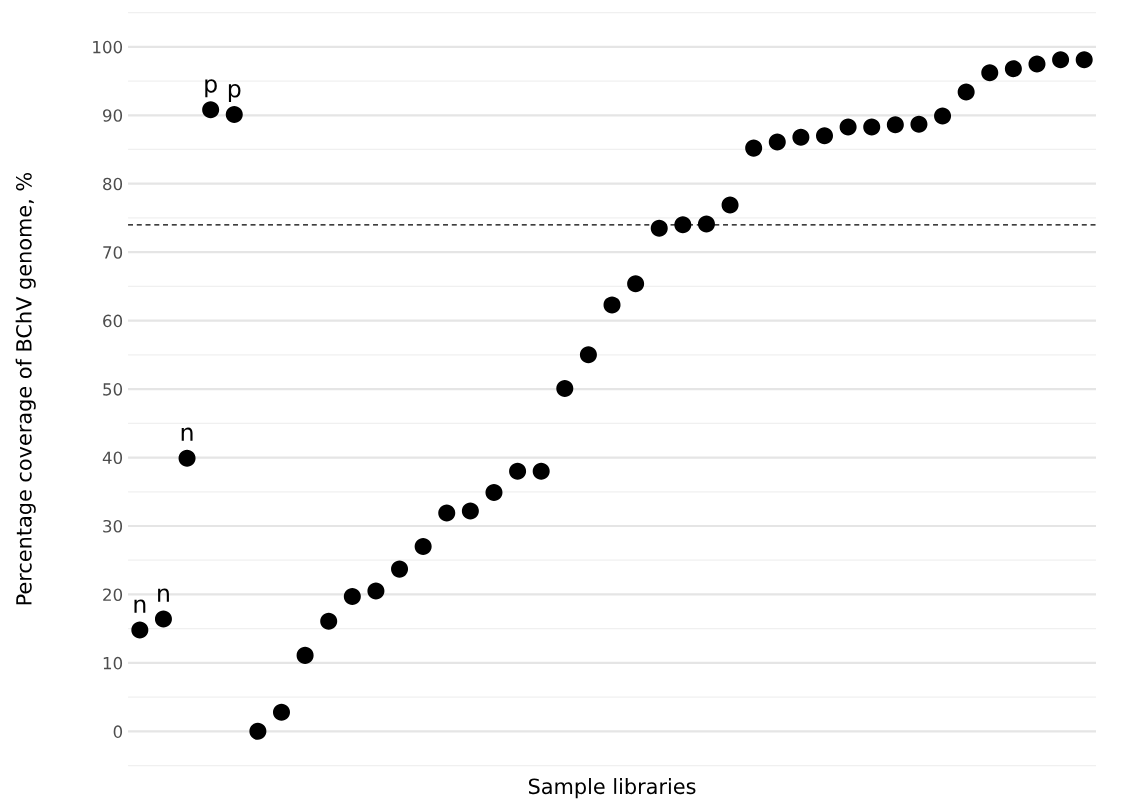 Image resolution: width=1134 pixels, height=801 pixels. What do you see at coordinates (25, 388) in the screenshot?
I see `y-axis-title: Percentage coverage of BChV genome, %` at bounding box center [25, 388].